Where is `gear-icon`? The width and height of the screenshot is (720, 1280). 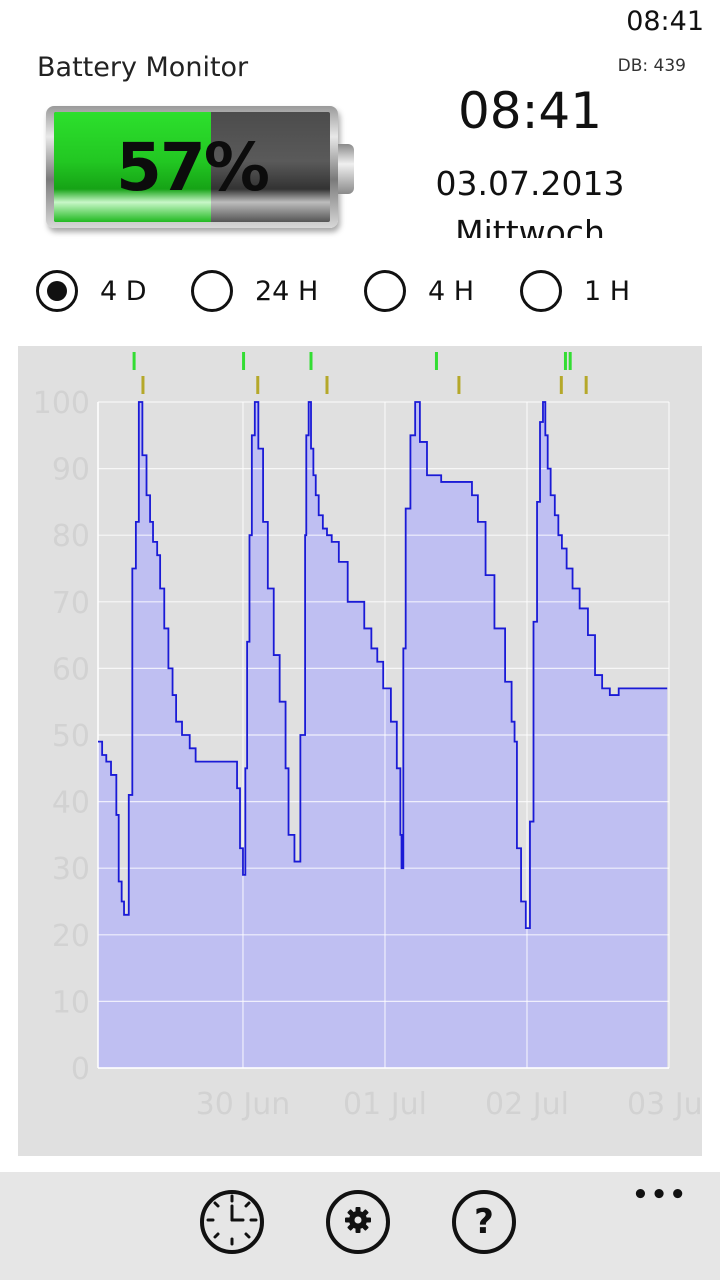 gear-icon is located at coordinates (358, 1222).